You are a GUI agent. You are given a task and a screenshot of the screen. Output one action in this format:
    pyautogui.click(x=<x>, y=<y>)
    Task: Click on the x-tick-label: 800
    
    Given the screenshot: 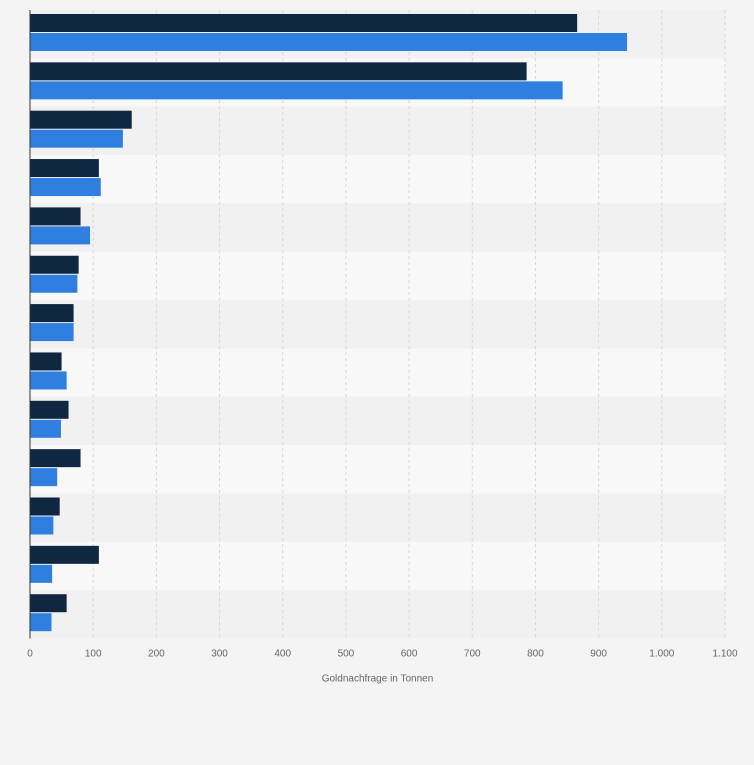 What is the action you would take?
    pyautogui.click(x=535, y=654)
    